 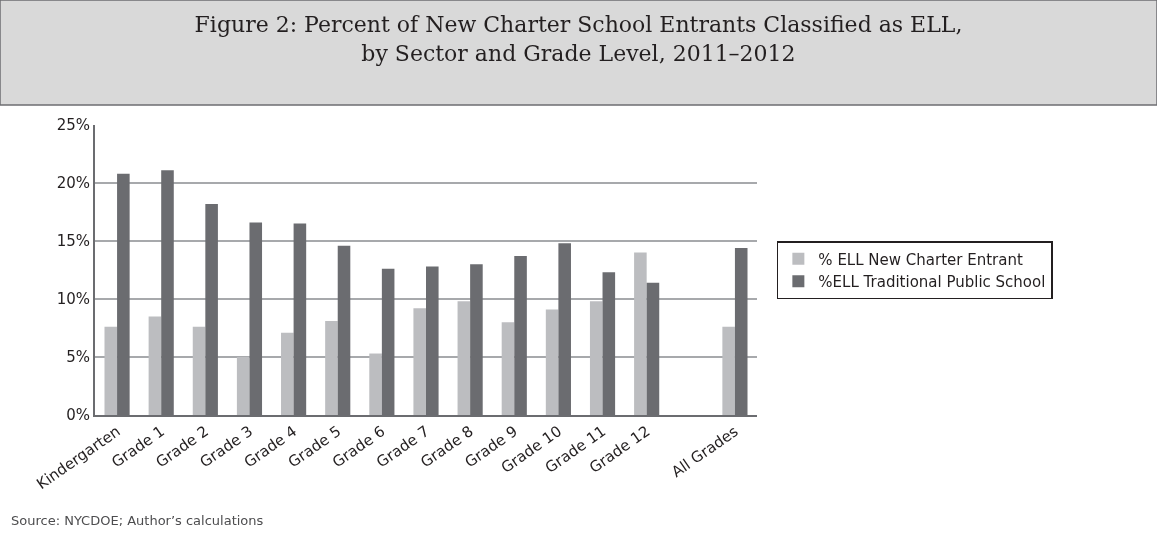 I want to click on legend-label: %ELL Traditional Public School, so click(x=932, y=282).